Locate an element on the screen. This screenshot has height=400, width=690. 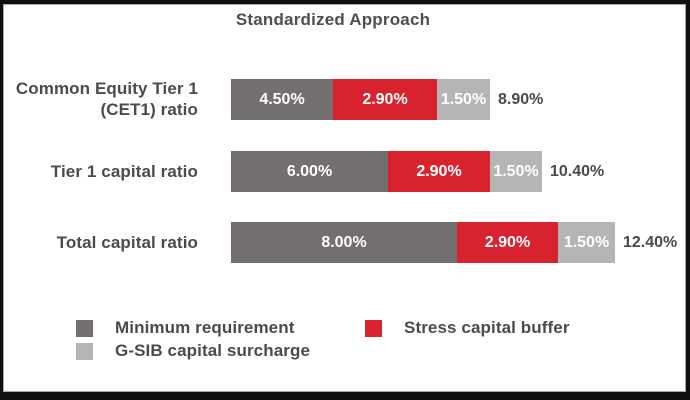
bar-total-label: 8.90% is located at coordinates (521, 99).